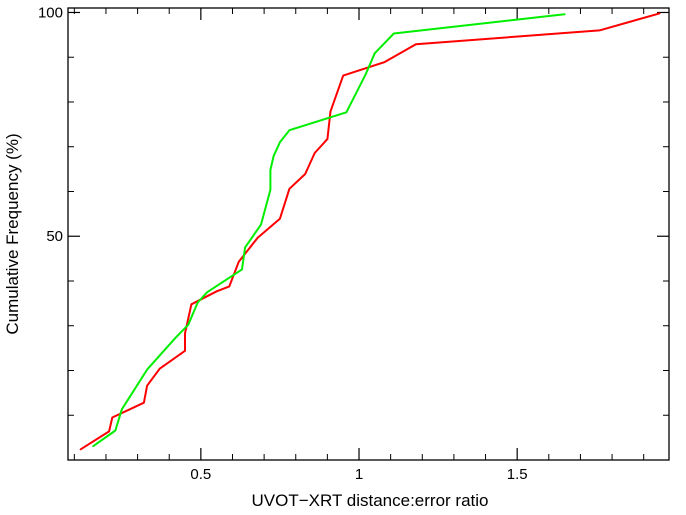  I want to click on x-tick-label: 1.5, so click(517, 474).